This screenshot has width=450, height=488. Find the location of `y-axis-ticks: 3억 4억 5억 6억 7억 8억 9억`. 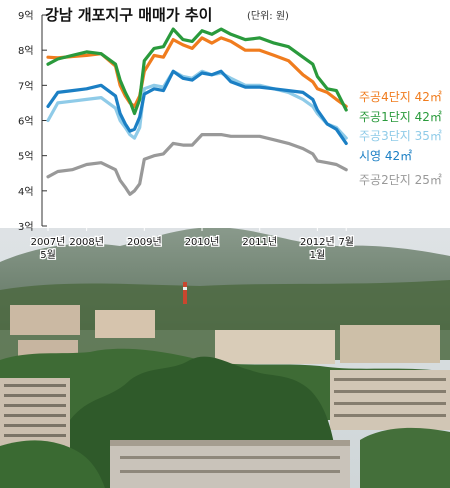

y-axis-ticks: 3억 4억 5억 6억 7억 8억 9억 is located at coordinates (32, 121).